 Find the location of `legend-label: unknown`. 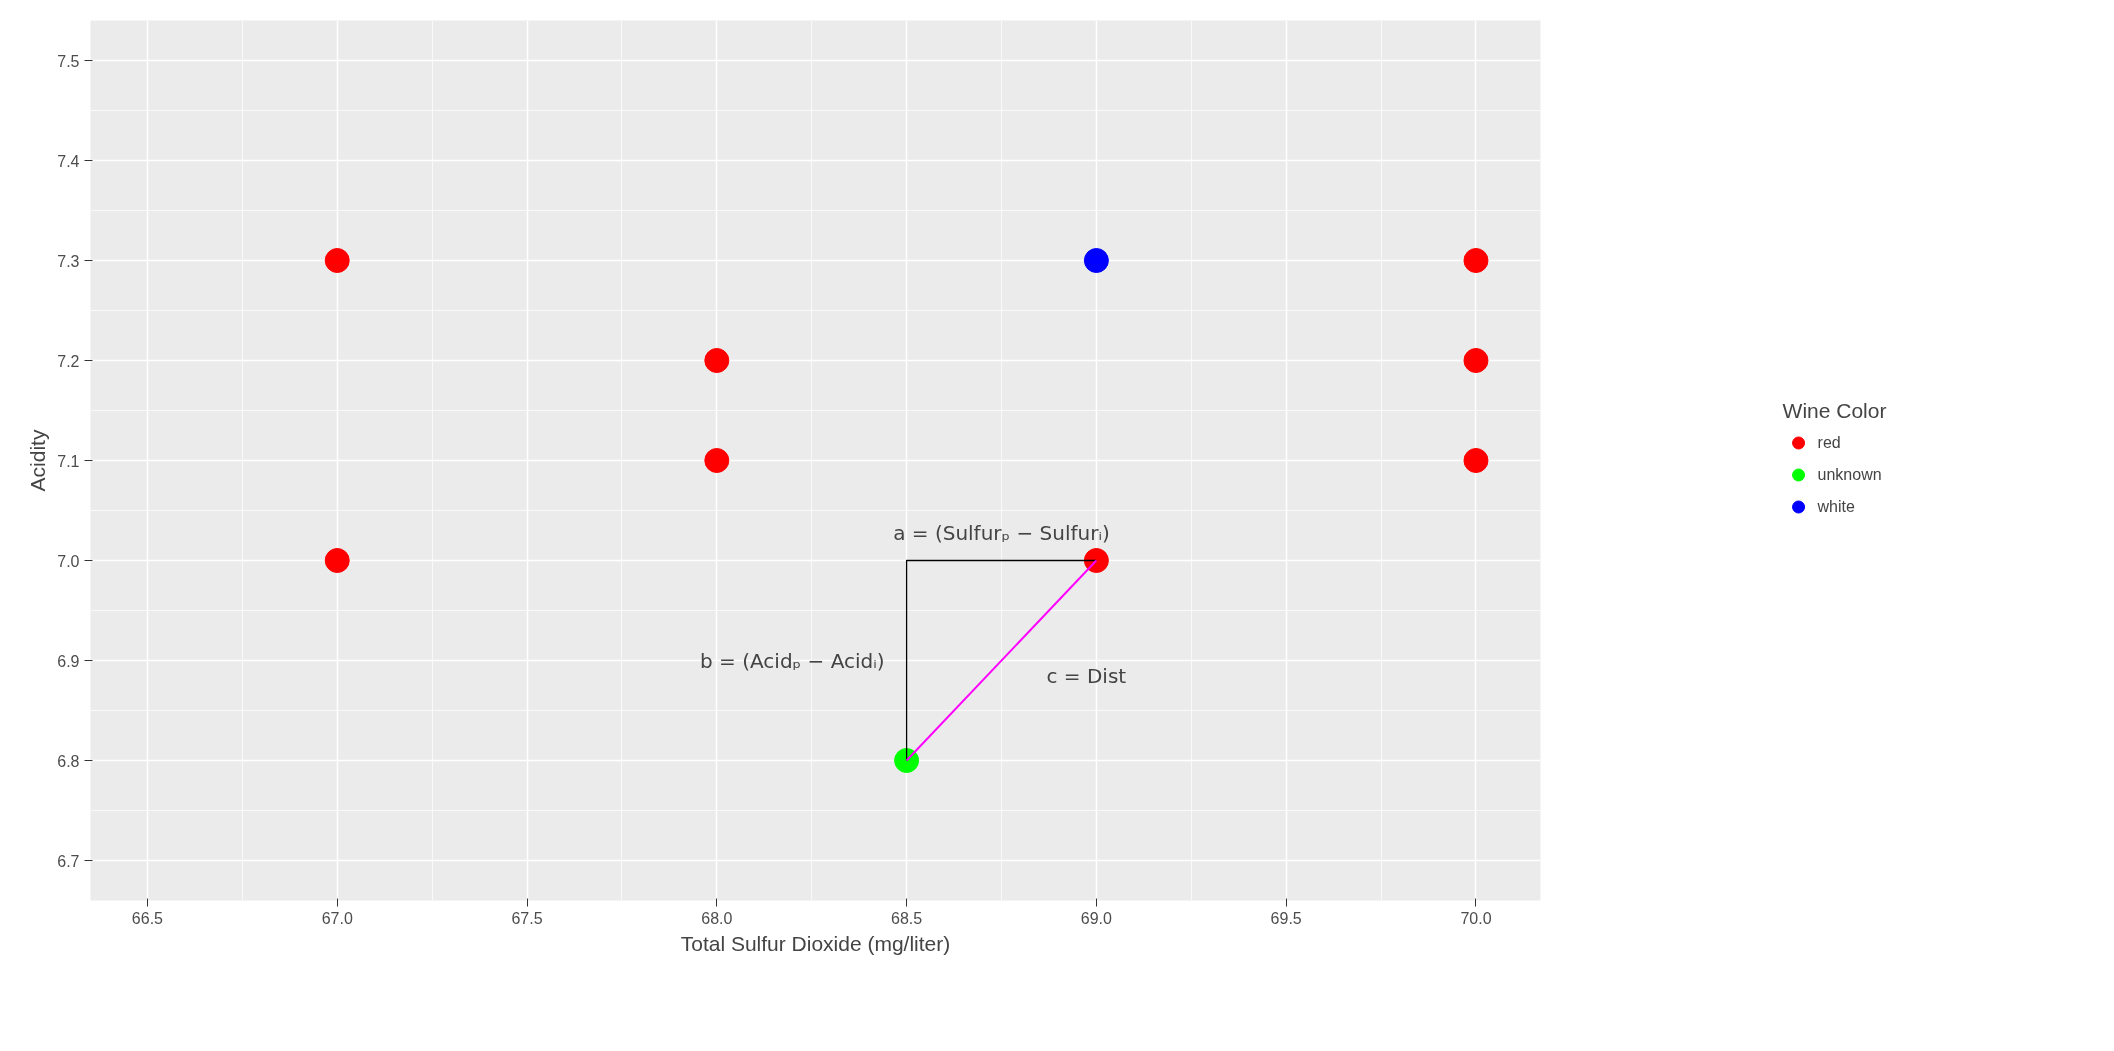

legend-label: unknown is located at coordinates (1849, 474).